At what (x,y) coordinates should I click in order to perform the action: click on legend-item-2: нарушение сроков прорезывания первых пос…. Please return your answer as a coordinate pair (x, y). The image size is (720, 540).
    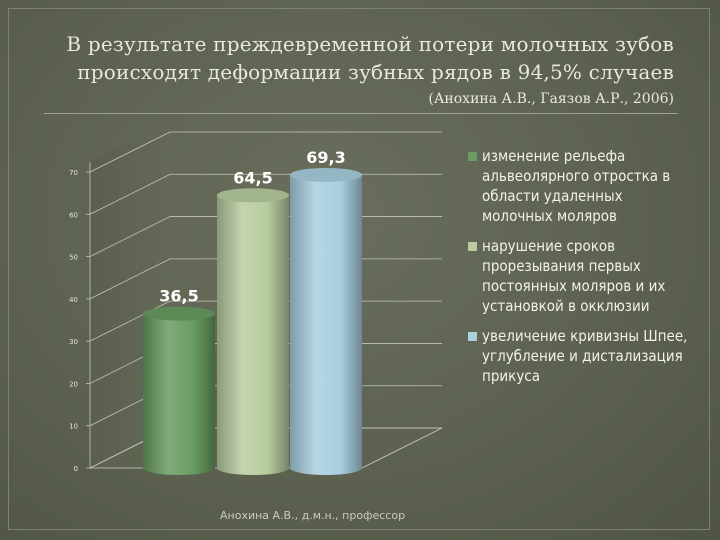
    Looking at the image, I should click on (578, 276).